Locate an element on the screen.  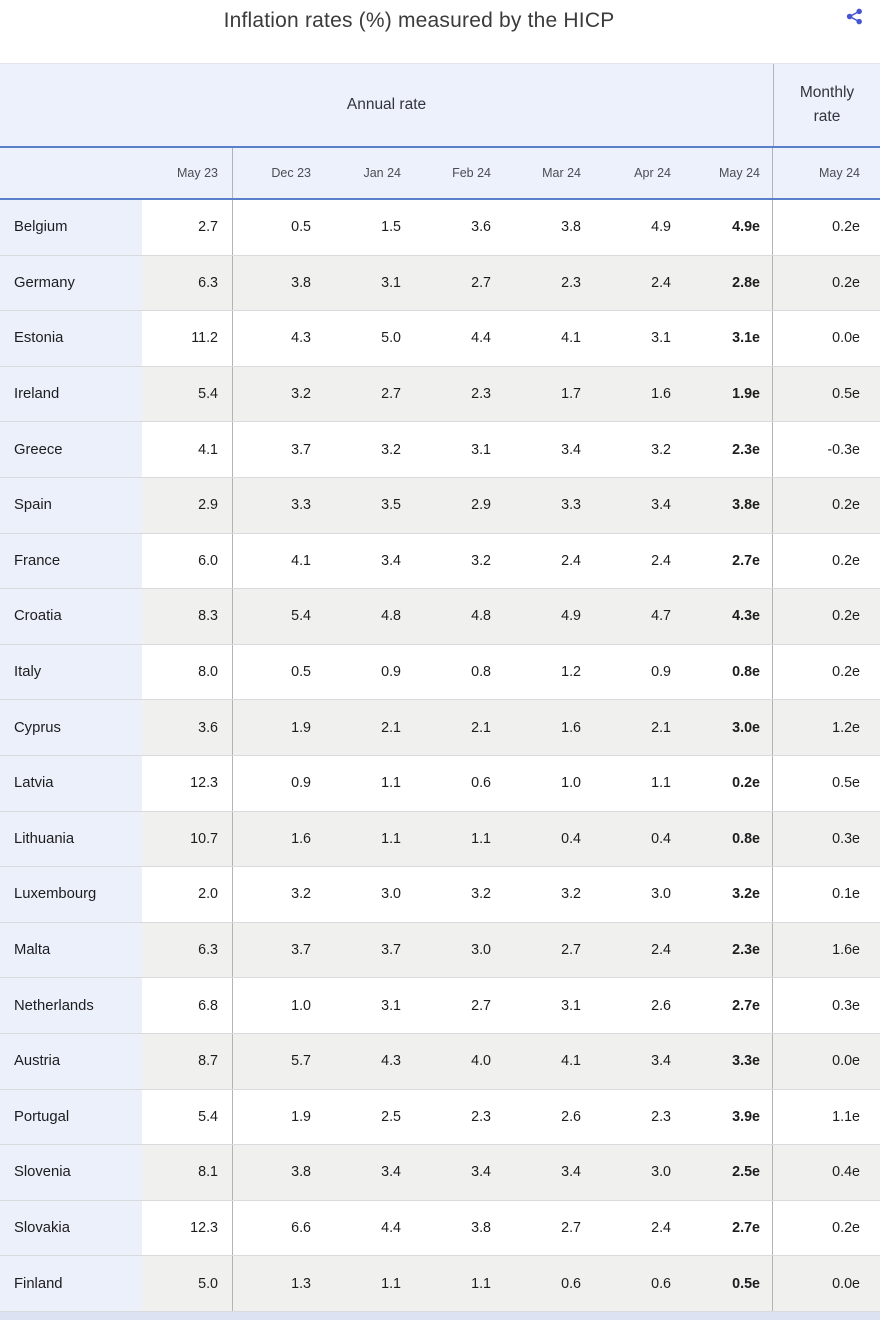
value-annual: 2.1 is located at coordinates (391, 727).